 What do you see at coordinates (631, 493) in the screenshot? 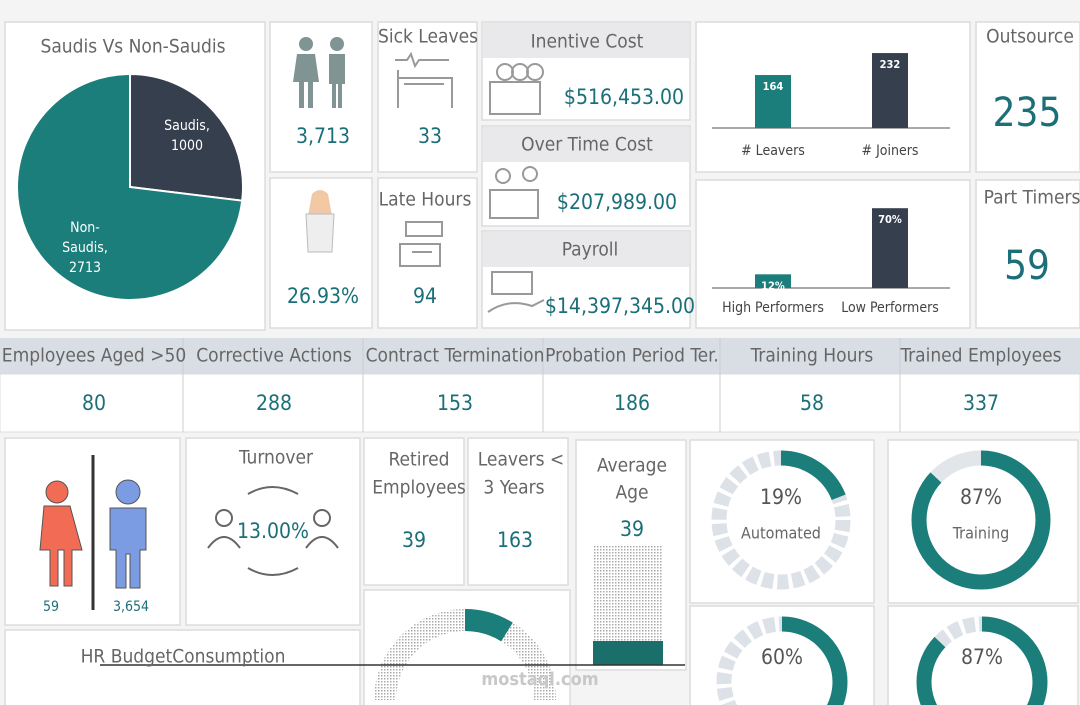
I see `average-age-title: Age` at bounding box center [631, 493].